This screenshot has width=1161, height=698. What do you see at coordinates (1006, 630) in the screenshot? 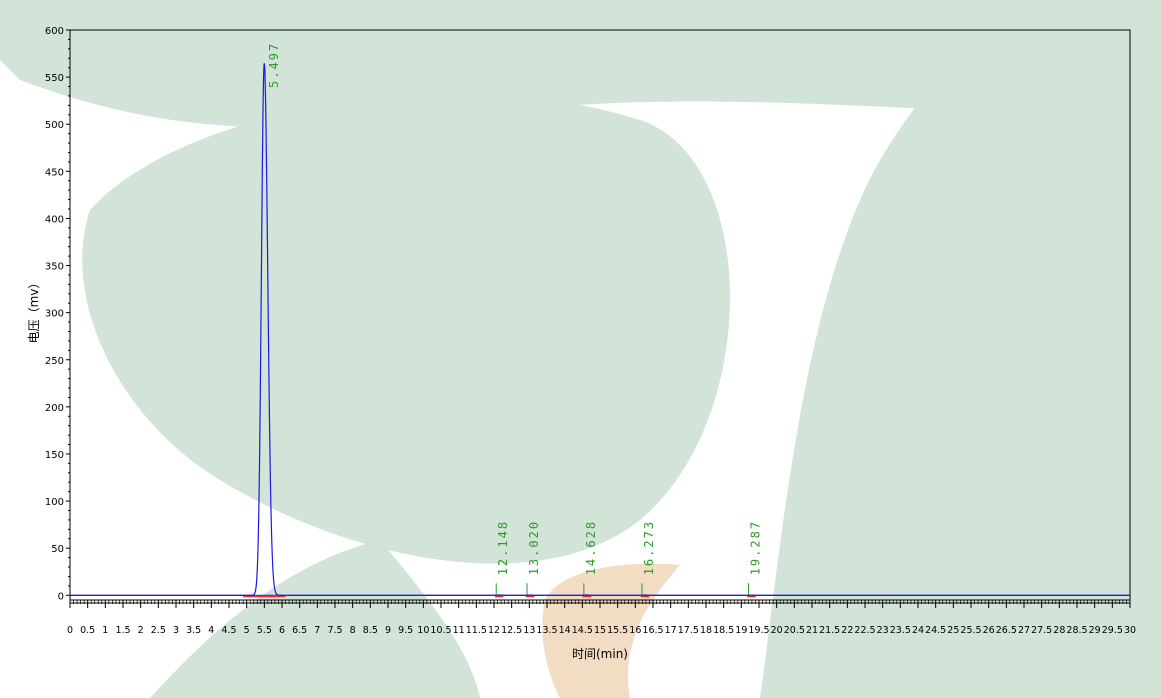
I see `x-tick-label: 26.5` at bounding box center [1006, 630].